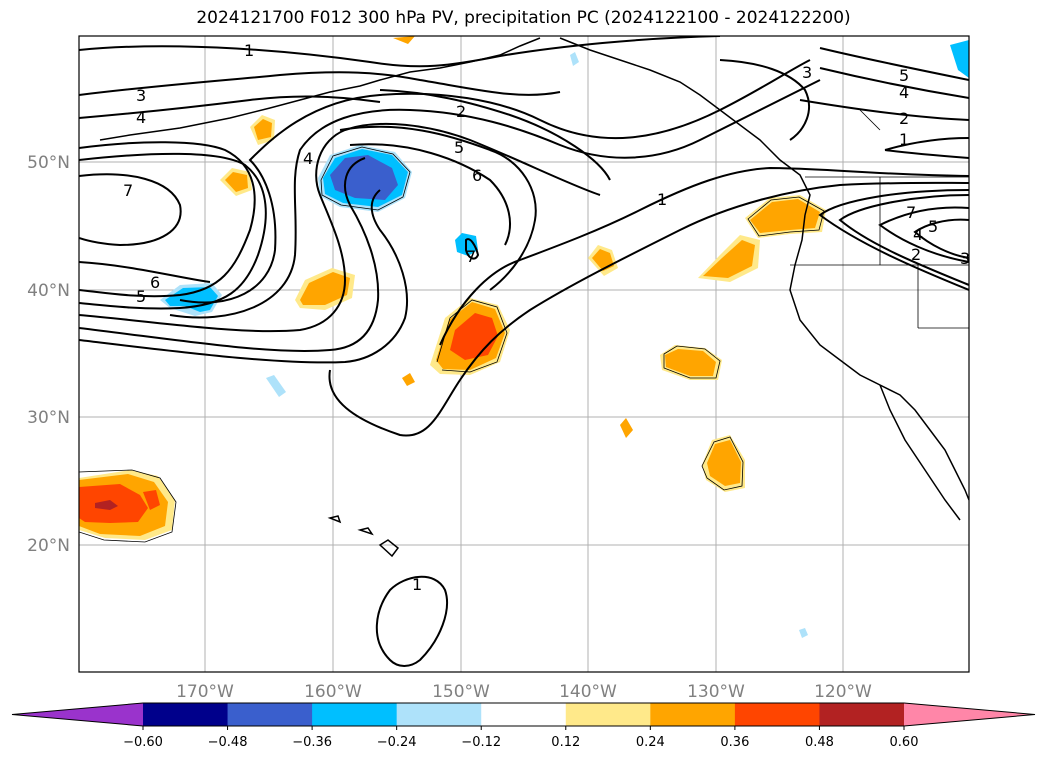 The width and height of the screenshot is (1047, 765). Describe the element at coordinates (926, 154) in the screenshot. I see `contour-east-1b` at that location.